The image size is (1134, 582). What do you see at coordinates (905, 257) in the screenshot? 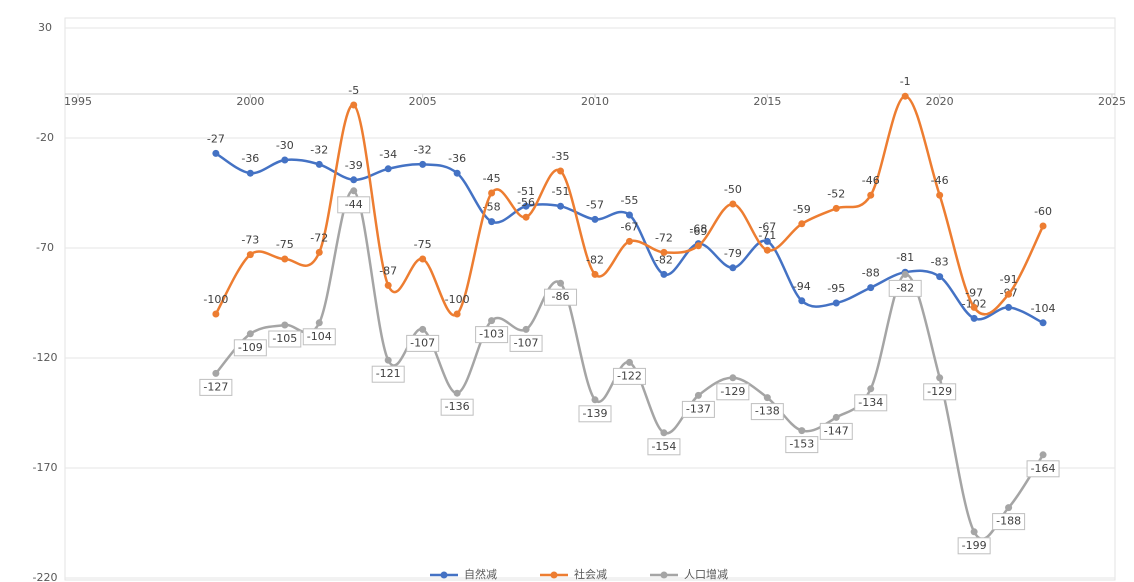
I see `data-label-group: -81` at bounding box center [905, 257].